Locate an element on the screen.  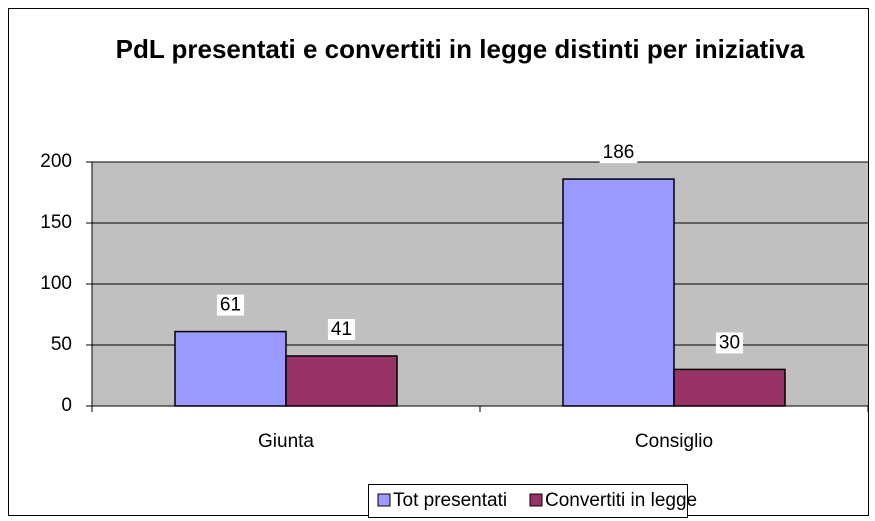
x-tick-label: Giunta is located at coordinates (286, 441).